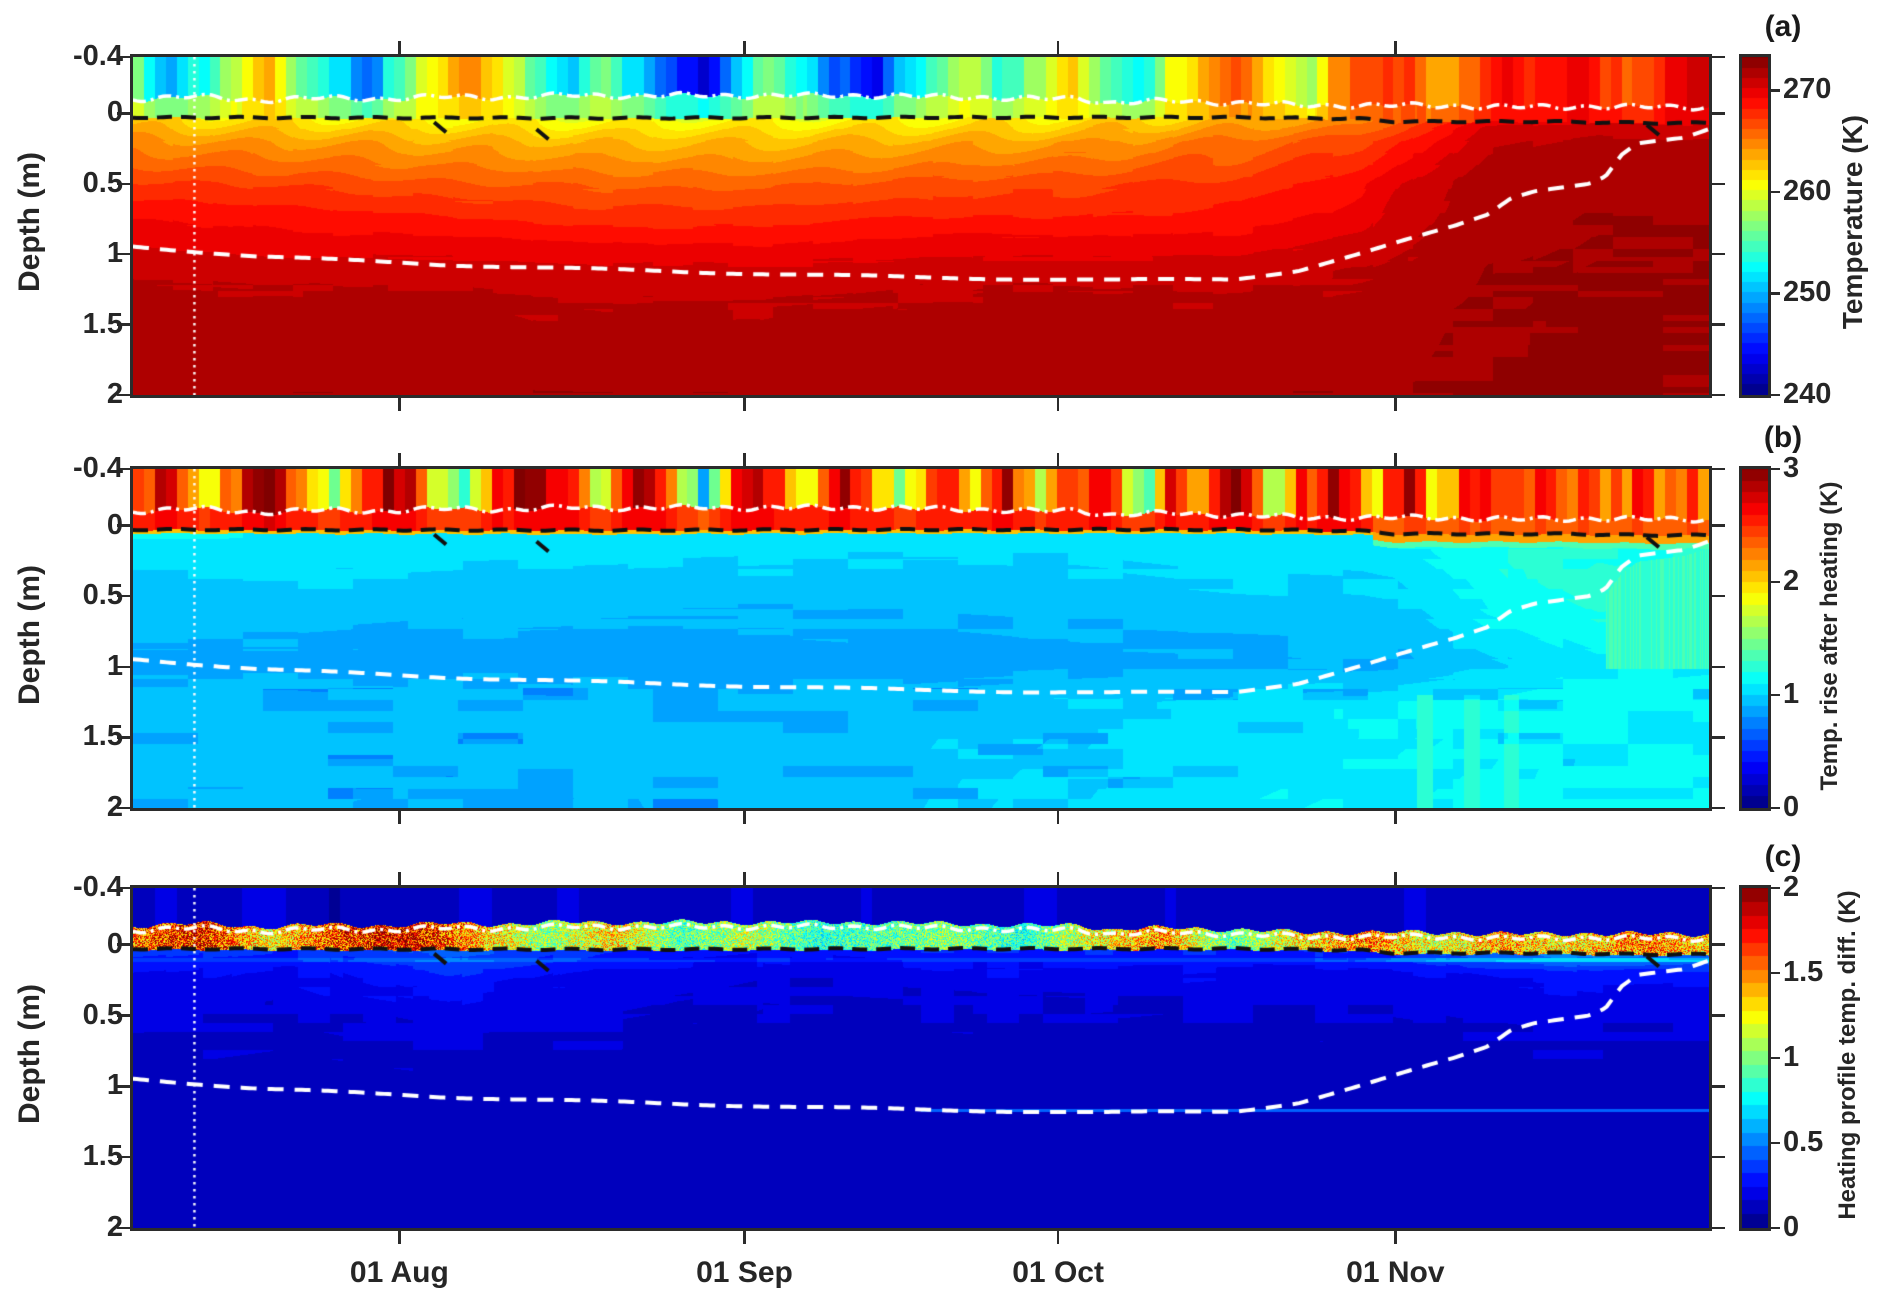 The height and width of the screenshot is (1315, 1892). What do you see at coordinates (1783, 26) in the screenshot?
I see `panel-label-a: (a)` at bounding box center [1783, 26].